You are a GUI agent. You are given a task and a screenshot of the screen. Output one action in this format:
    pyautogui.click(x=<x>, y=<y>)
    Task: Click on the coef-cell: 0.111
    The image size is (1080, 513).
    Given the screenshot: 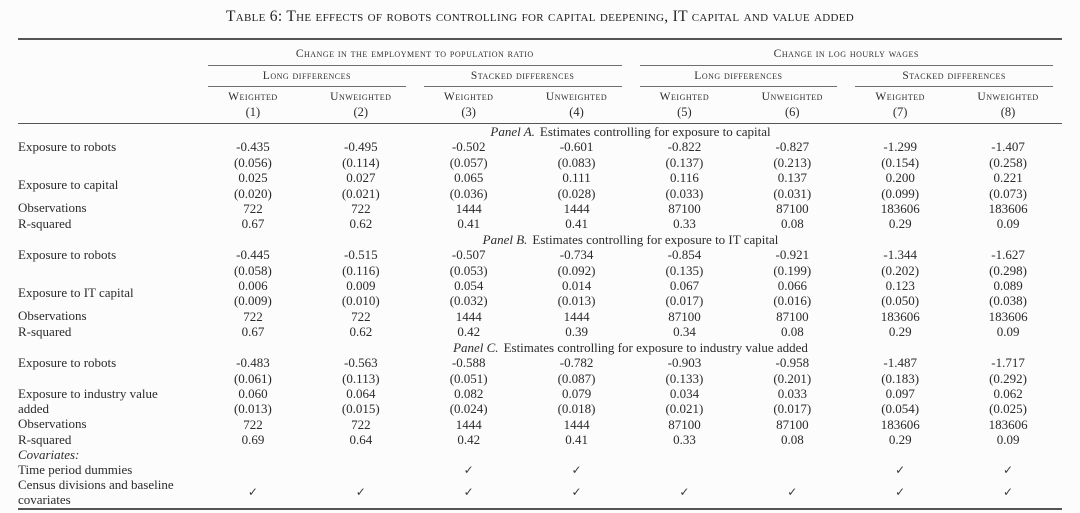 What is the action you would take?
    pyautogui.click(x=576, y=178)
    